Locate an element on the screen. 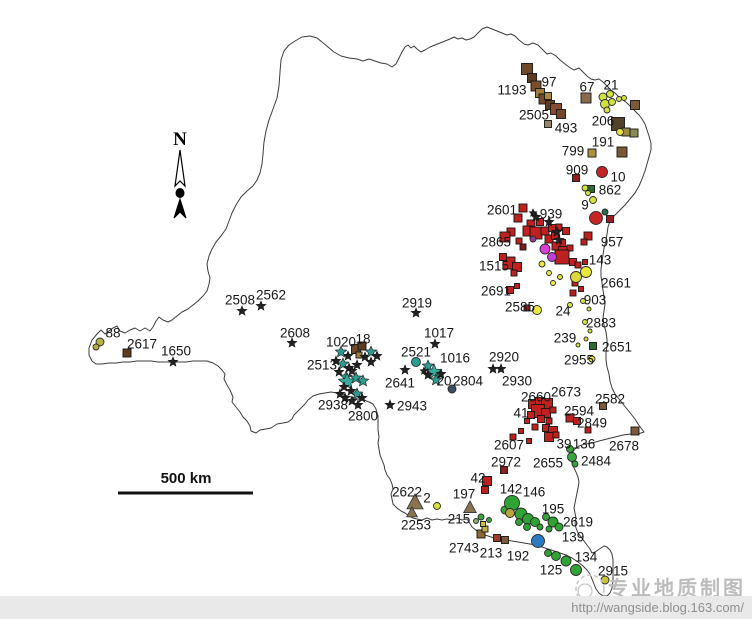  sample-label: 2930 is located at coordinates (517, 381).